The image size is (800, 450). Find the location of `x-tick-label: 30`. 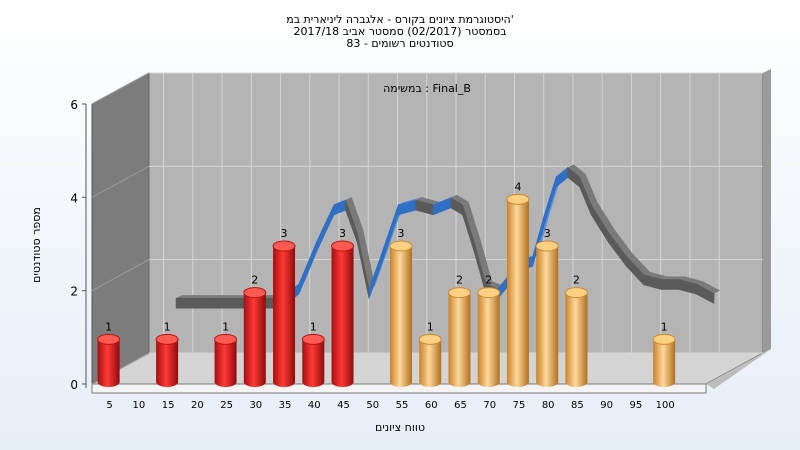

x-tick-label: 30 is located at coordinates (255, 405).